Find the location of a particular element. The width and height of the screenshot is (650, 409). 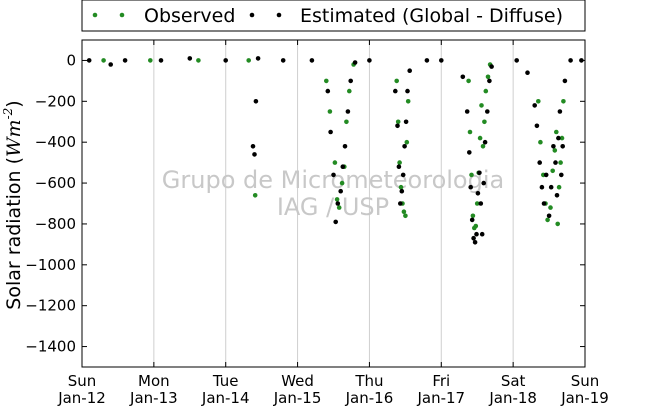

legend-estimated-marker is located at coordinates (279, 15).